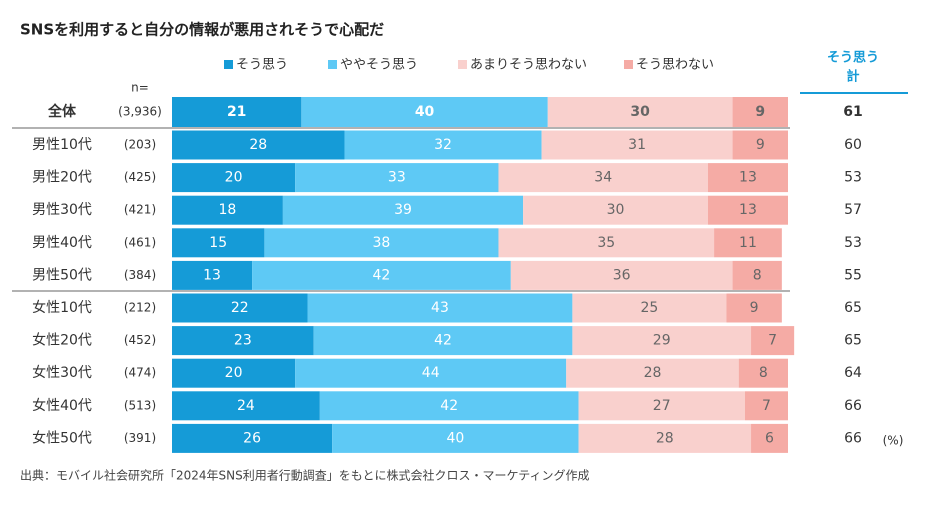 This screenshot has width=934, height=512. Describe the element at coordinates (853, 308) in the screenshot. I see `total-label: 65` at that location.